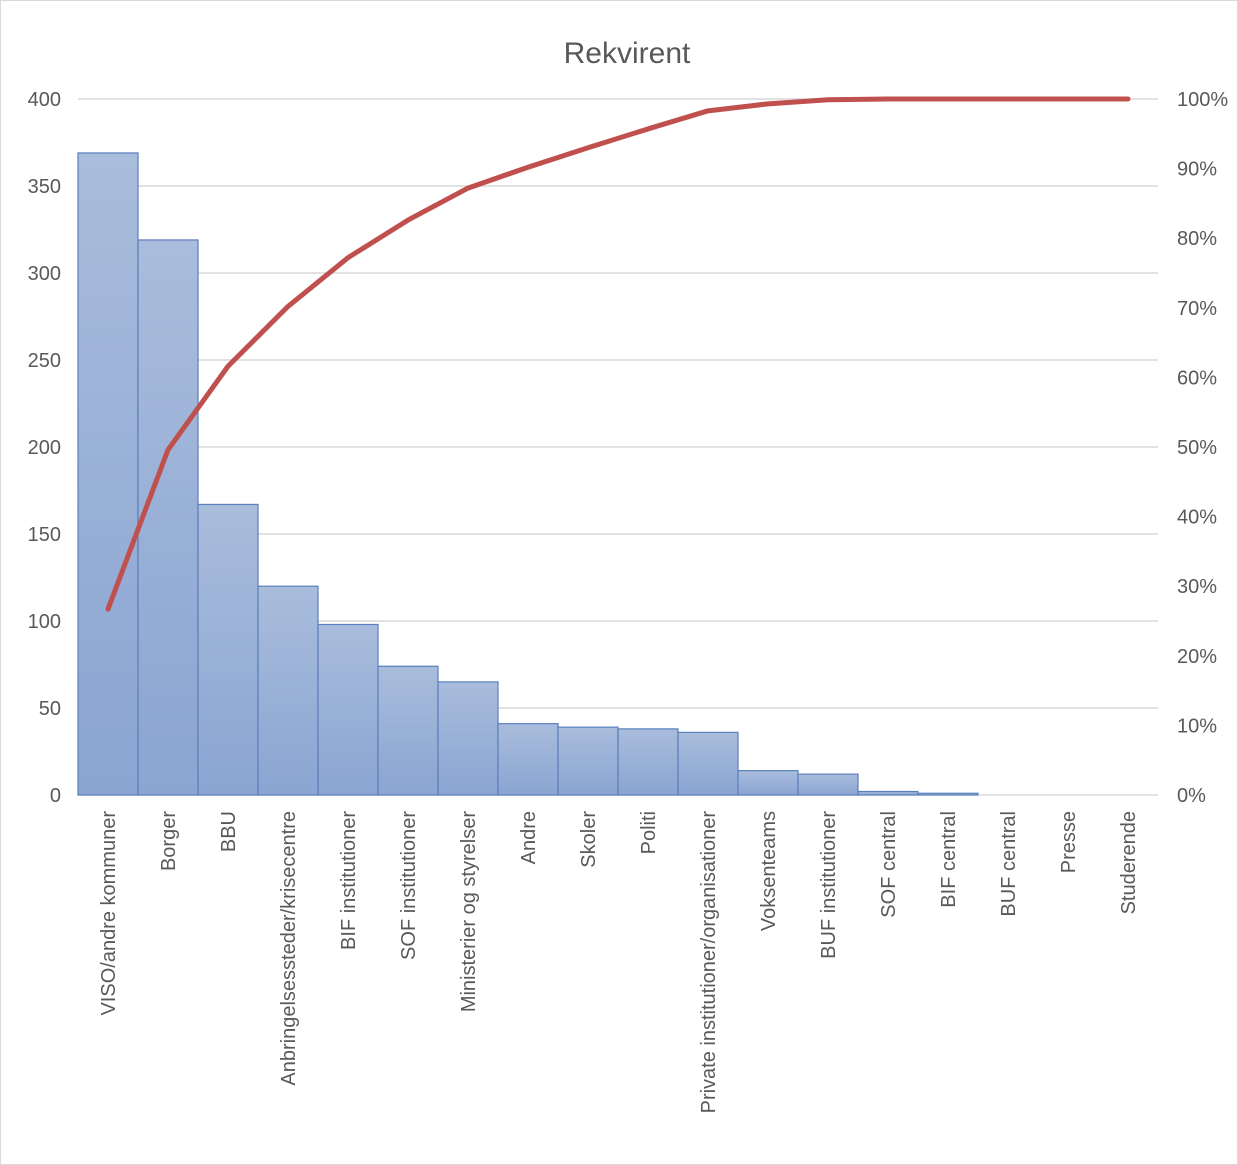 Image resolution: width=1238 pixels, height=1165 pixels. Describe the element at coordinates (709, 962) in the screenshot. I see `category-label: Private institutioner/organisationer` at that location.